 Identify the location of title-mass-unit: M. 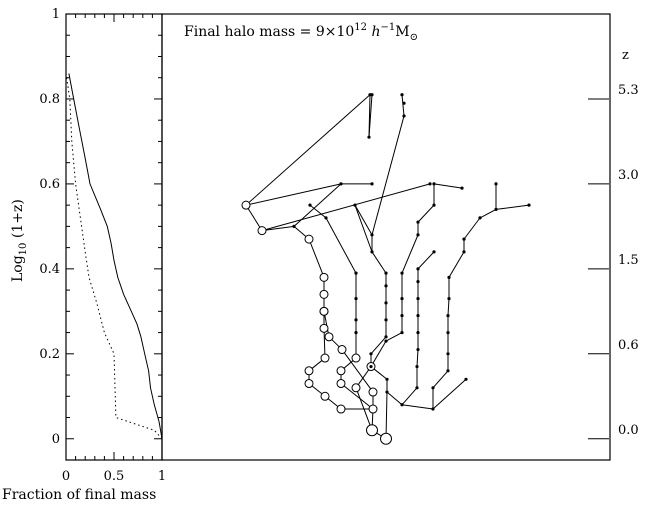
(402, 32).